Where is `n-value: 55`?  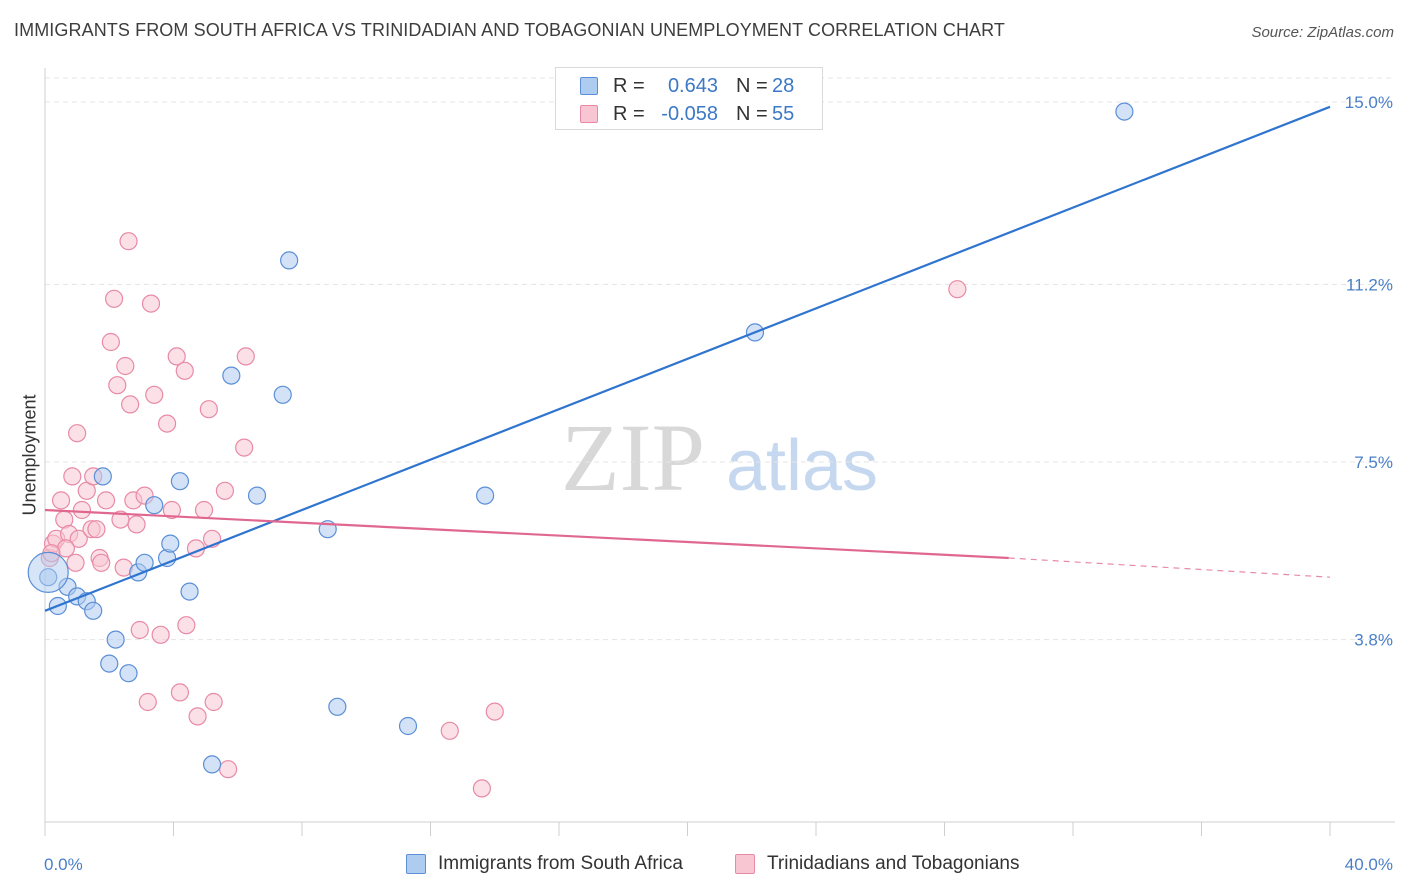
n-value: 55 is located at coordinates (783, 114).